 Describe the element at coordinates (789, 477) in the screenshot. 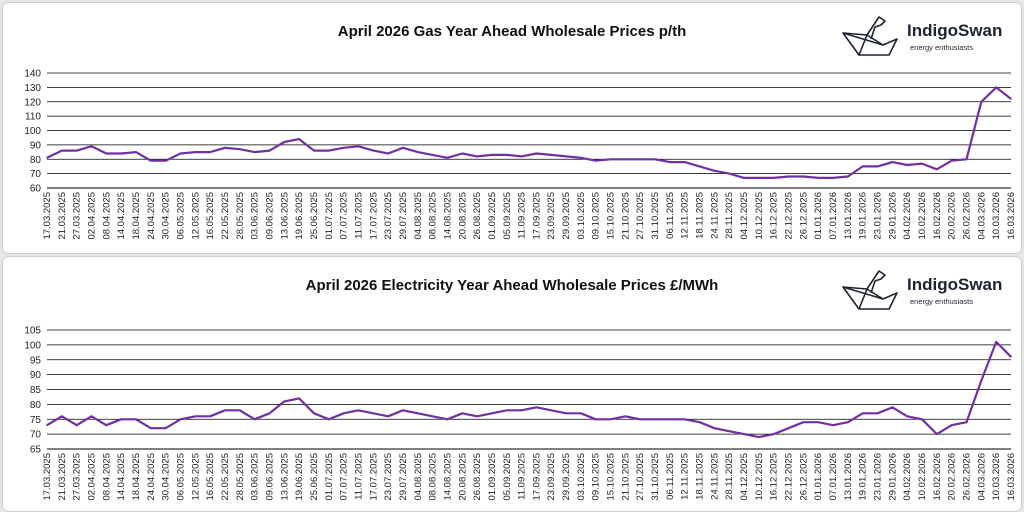

I see `x-tick-label: 22.12.2025` at that location.